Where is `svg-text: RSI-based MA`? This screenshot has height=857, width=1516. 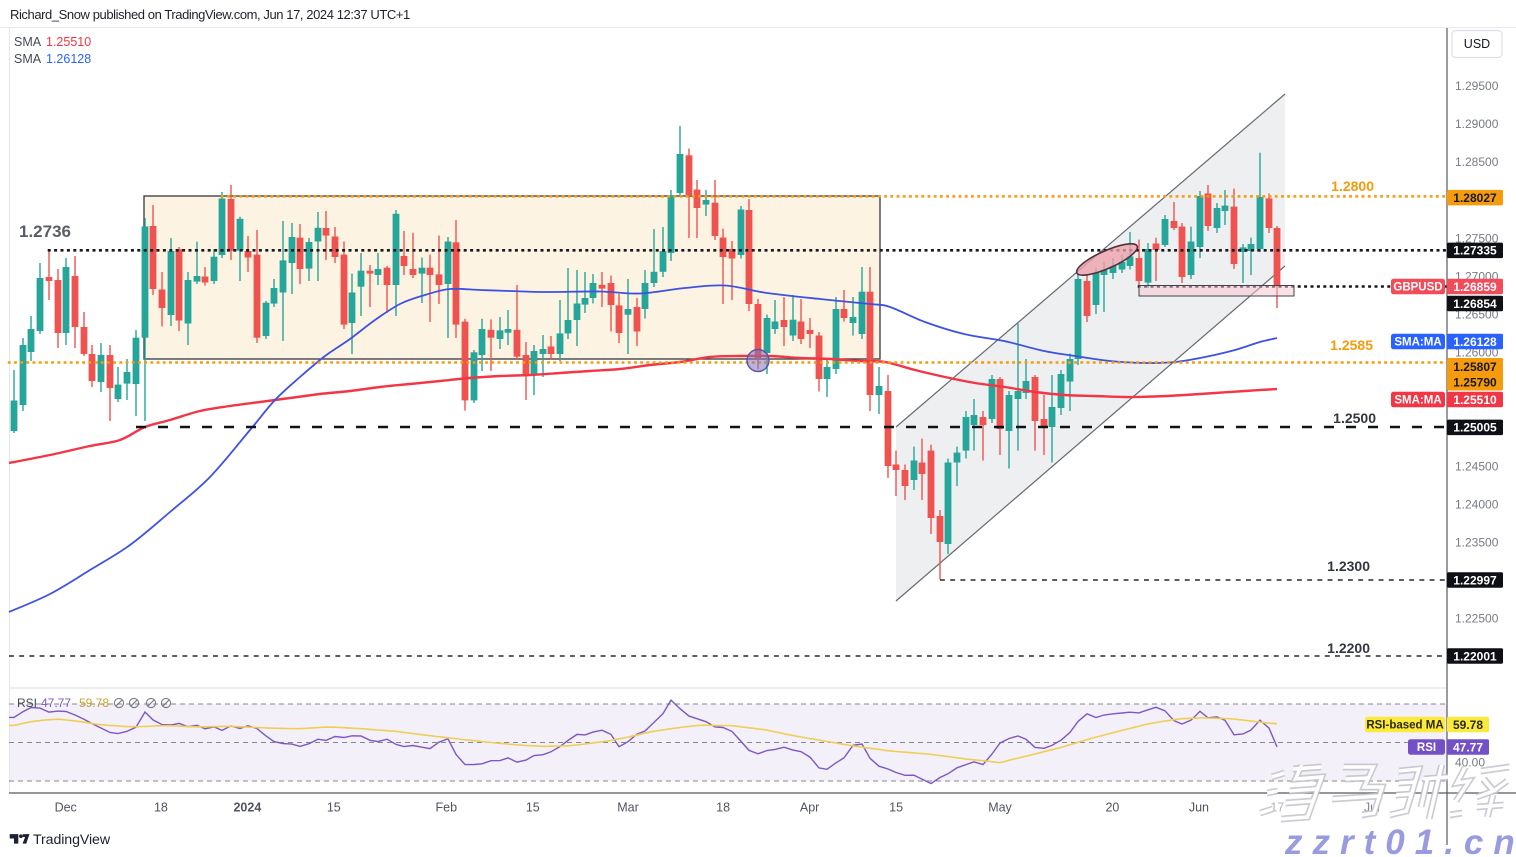
svg-text: RSI-based MA is located at coordinates (1404, 726).